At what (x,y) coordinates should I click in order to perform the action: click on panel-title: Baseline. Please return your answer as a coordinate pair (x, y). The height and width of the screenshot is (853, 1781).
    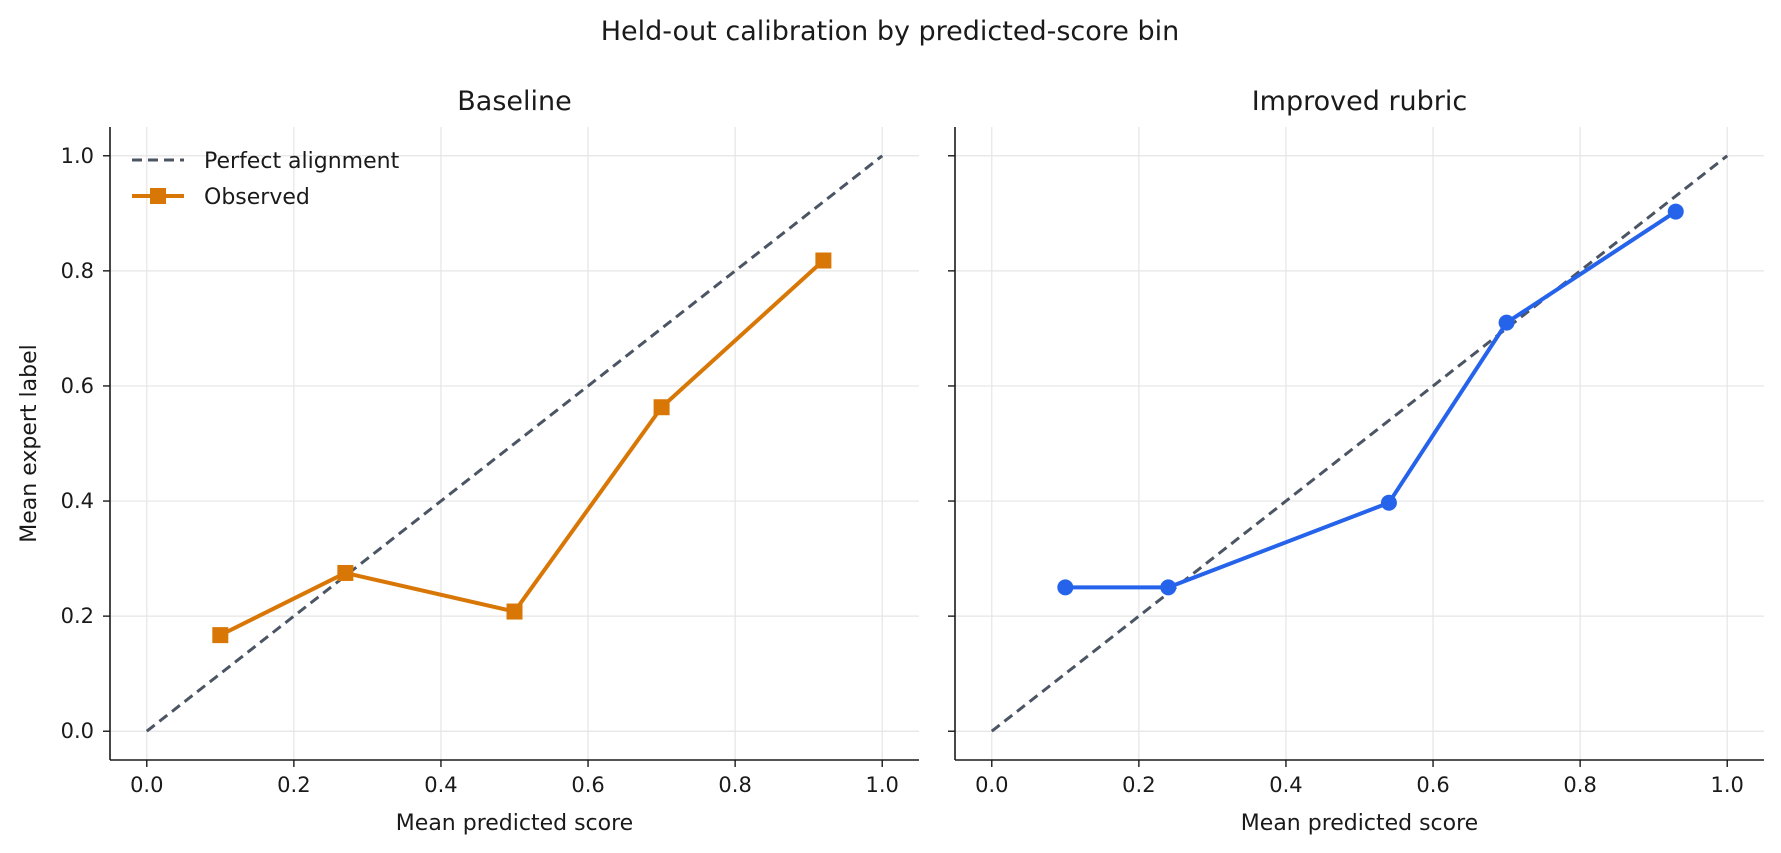
    Looking at the image, I should click on (514, 101).